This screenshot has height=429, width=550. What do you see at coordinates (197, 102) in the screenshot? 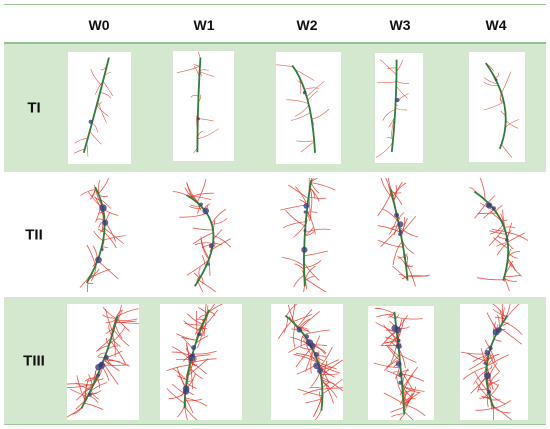
I see `root-scan-ti-w1` at bounding box center [197, 102].